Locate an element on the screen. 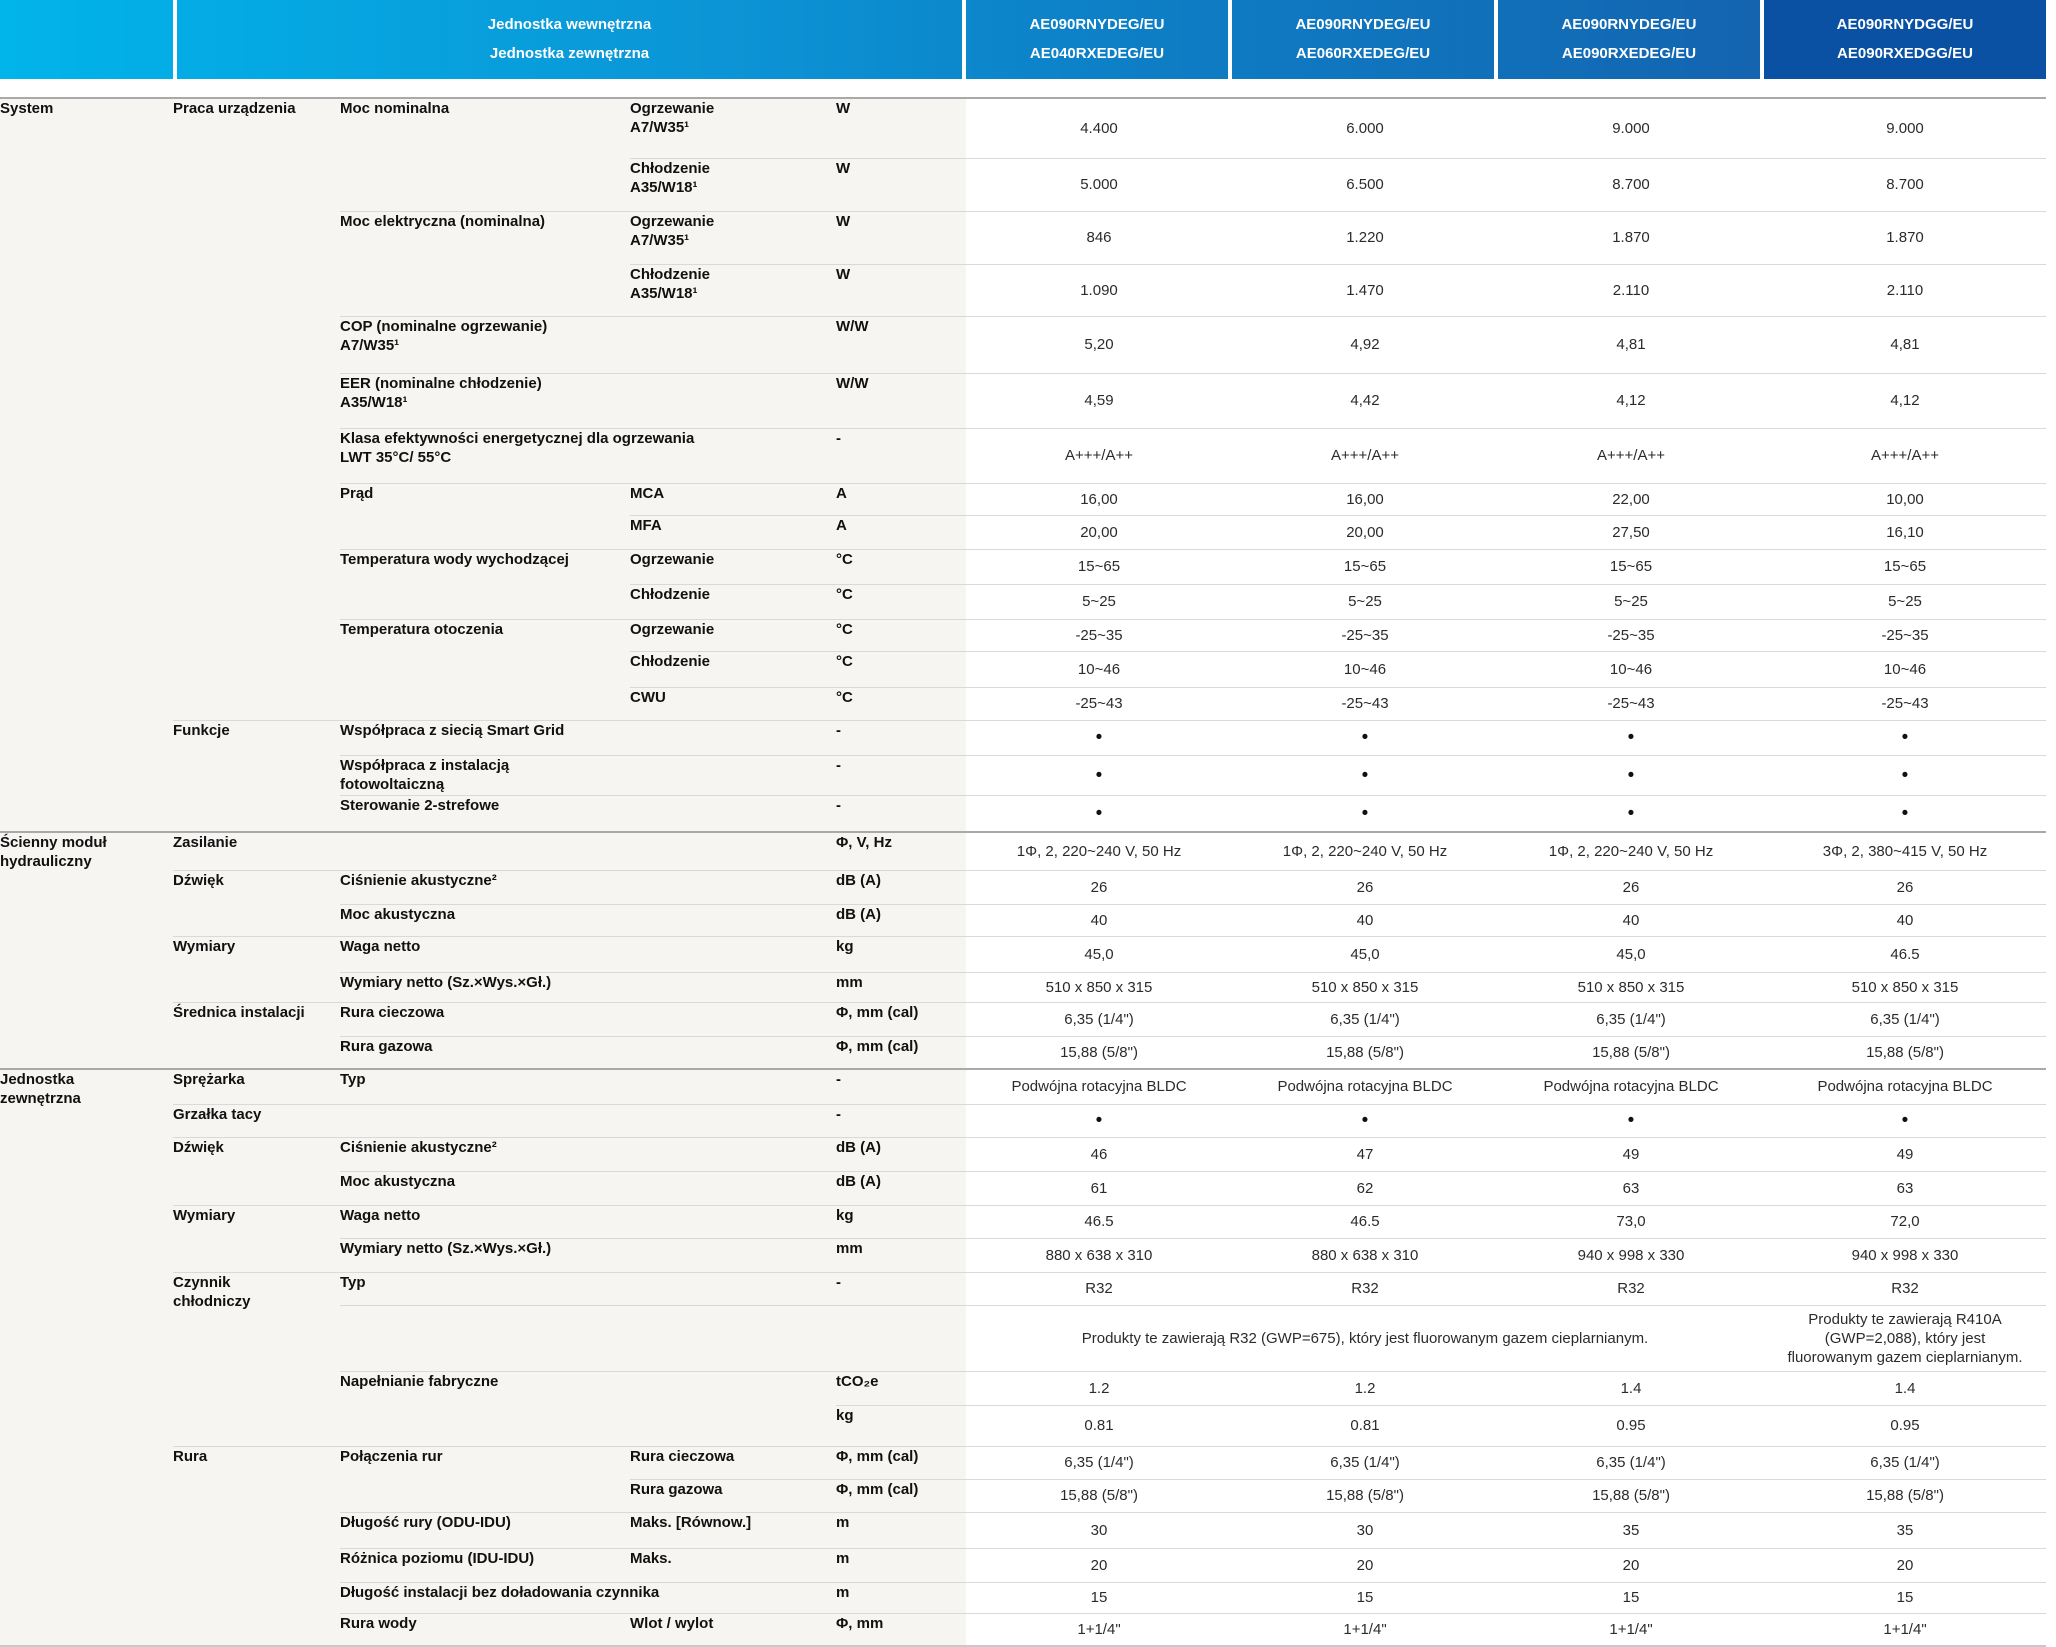  table-row: MFA A 20,00 20,00 27,50 16,10 is located at coordinates (1023, 531).